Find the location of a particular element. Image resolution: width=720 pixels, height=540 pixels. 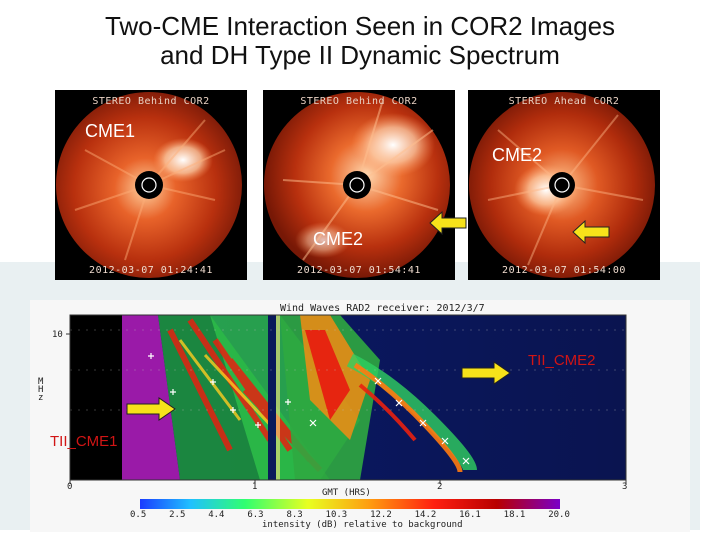

colorbar-tick: 18.1 is located at coordinates (514, 515).